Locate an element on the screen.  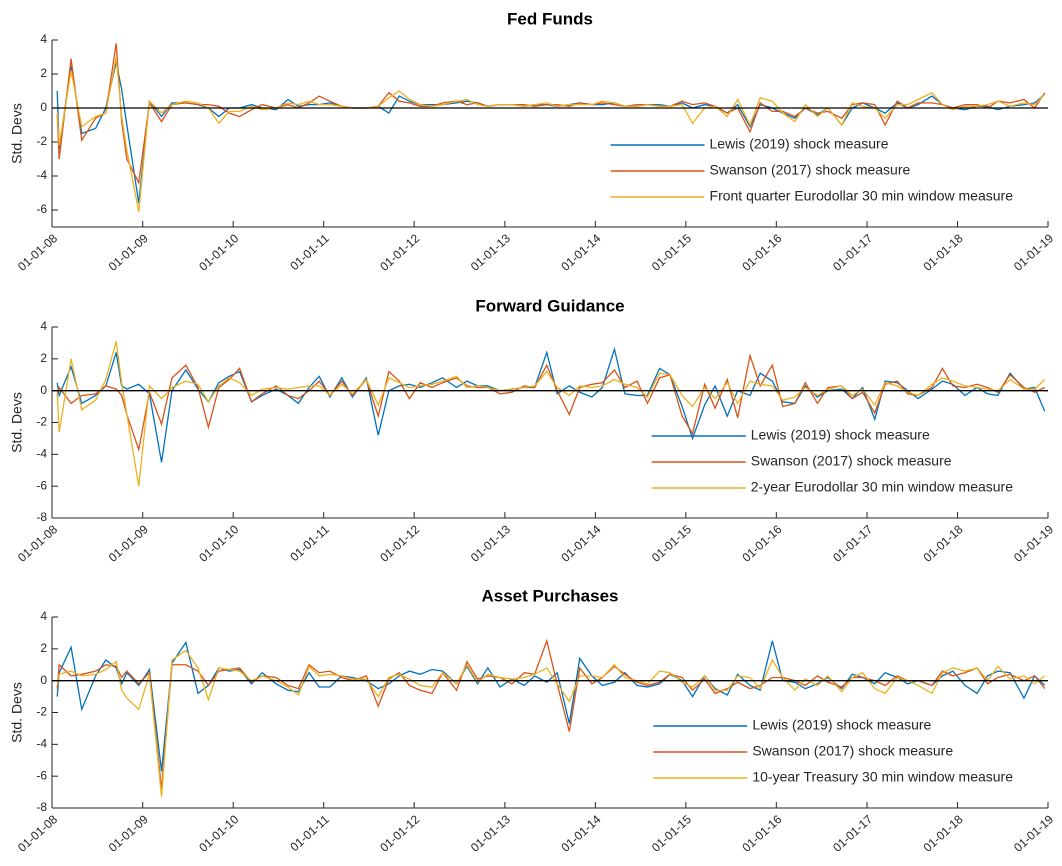
legend-label: 10-year Treasury 30 min window measure is located at coordinates (882, 777).